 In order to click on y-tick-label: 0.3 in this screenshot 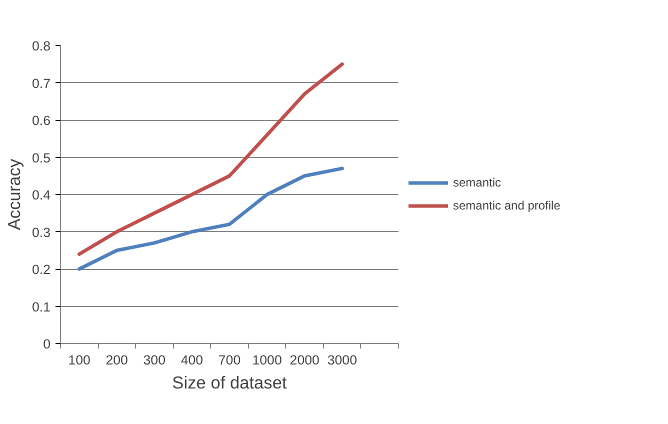, I will do `click(41, 232)`.